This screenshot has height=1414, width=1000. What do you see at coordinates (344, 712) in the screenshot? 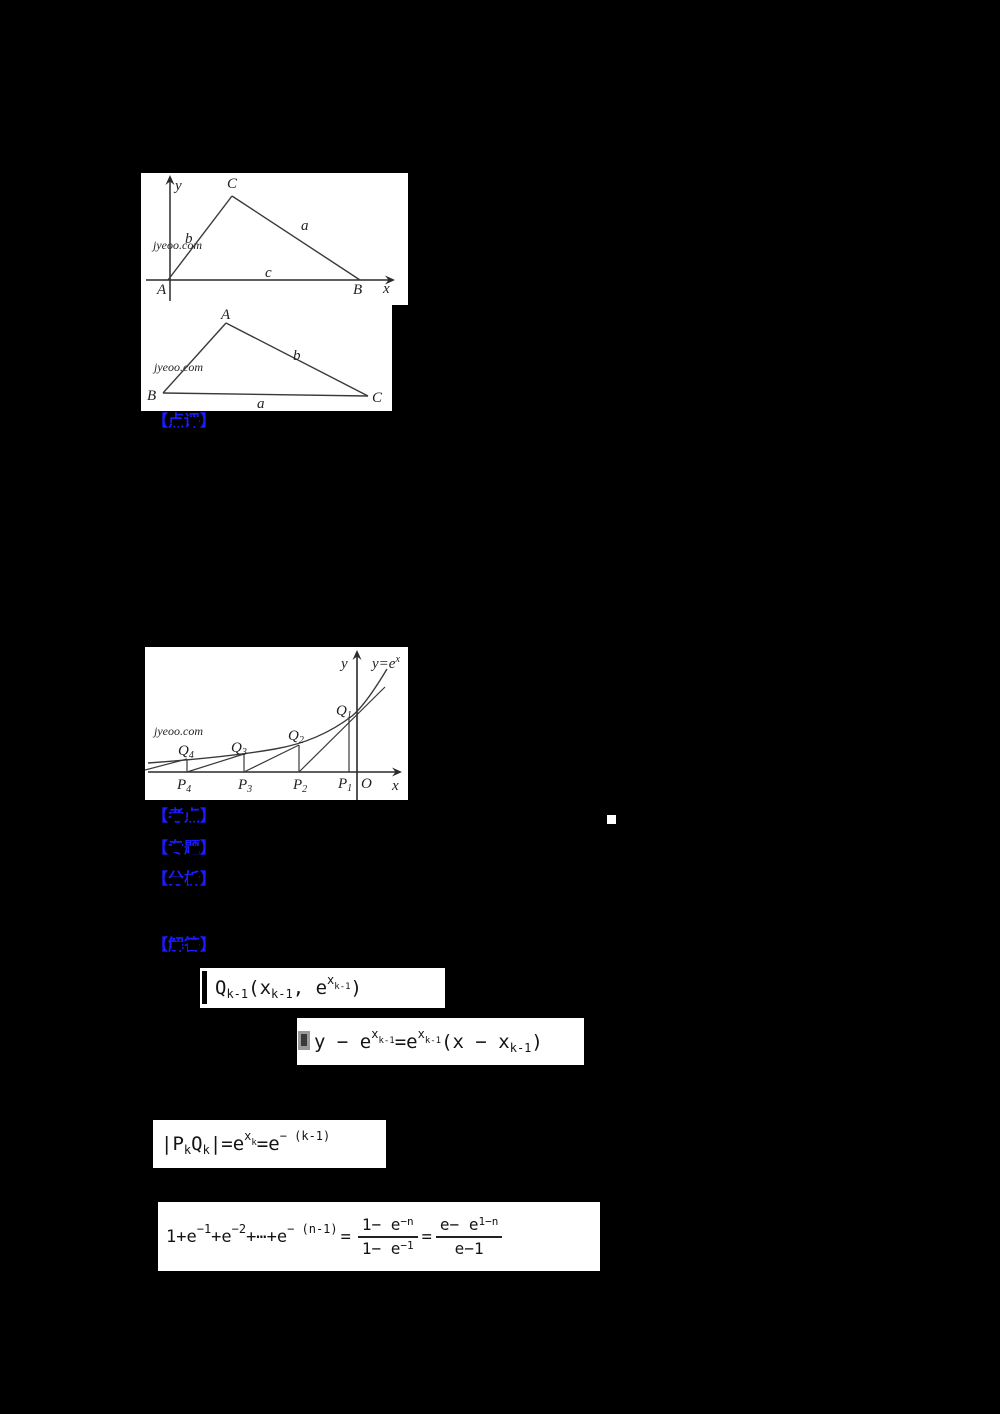
I see `point-q1-label: Q1` at bounding box center [344, 712].